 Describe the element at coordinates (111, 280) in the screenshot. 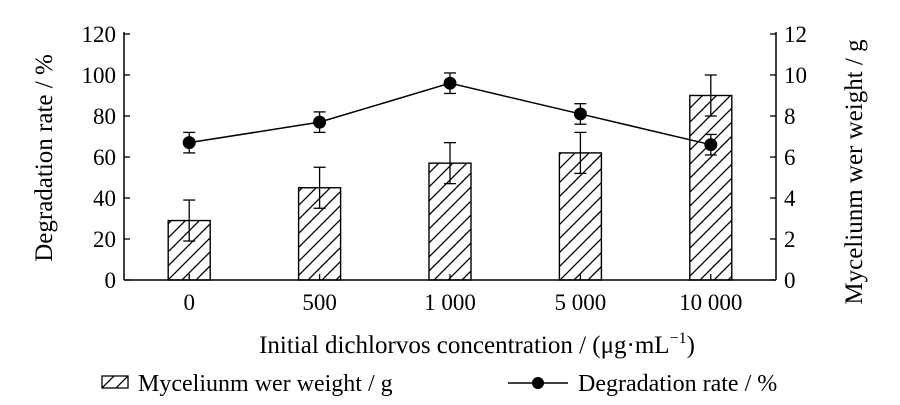

I see `y-tick-left-label: 0` at that location.